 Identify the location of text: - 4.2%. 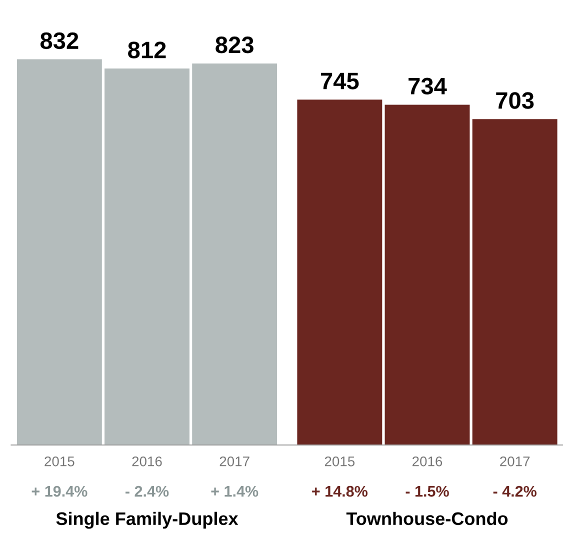
(515, 491).